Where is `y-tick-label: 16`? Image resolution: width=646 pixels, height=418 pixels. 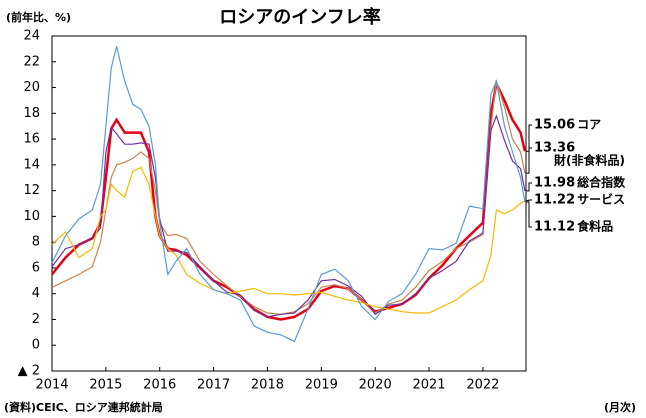
y-tick-label: 16 is located at coordinates (31, 139).